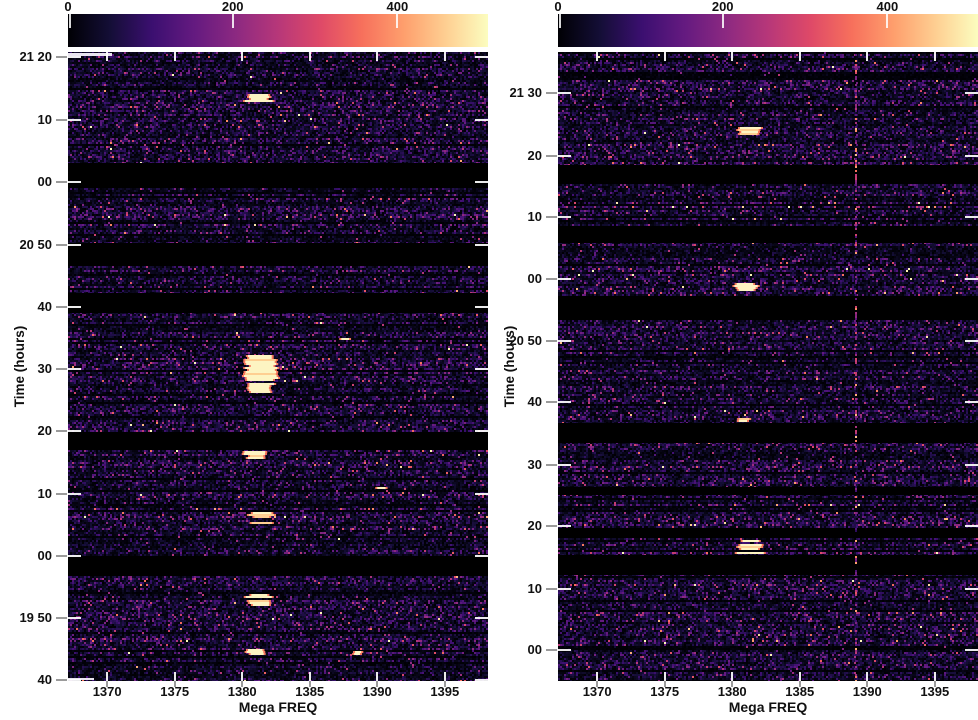 Image resolution: width=978 pixels, height=720 pixels. What do you see at coordinates (278, 30) in the screenshot?
I see `left-colorbar` at bounding box center [278, 30].